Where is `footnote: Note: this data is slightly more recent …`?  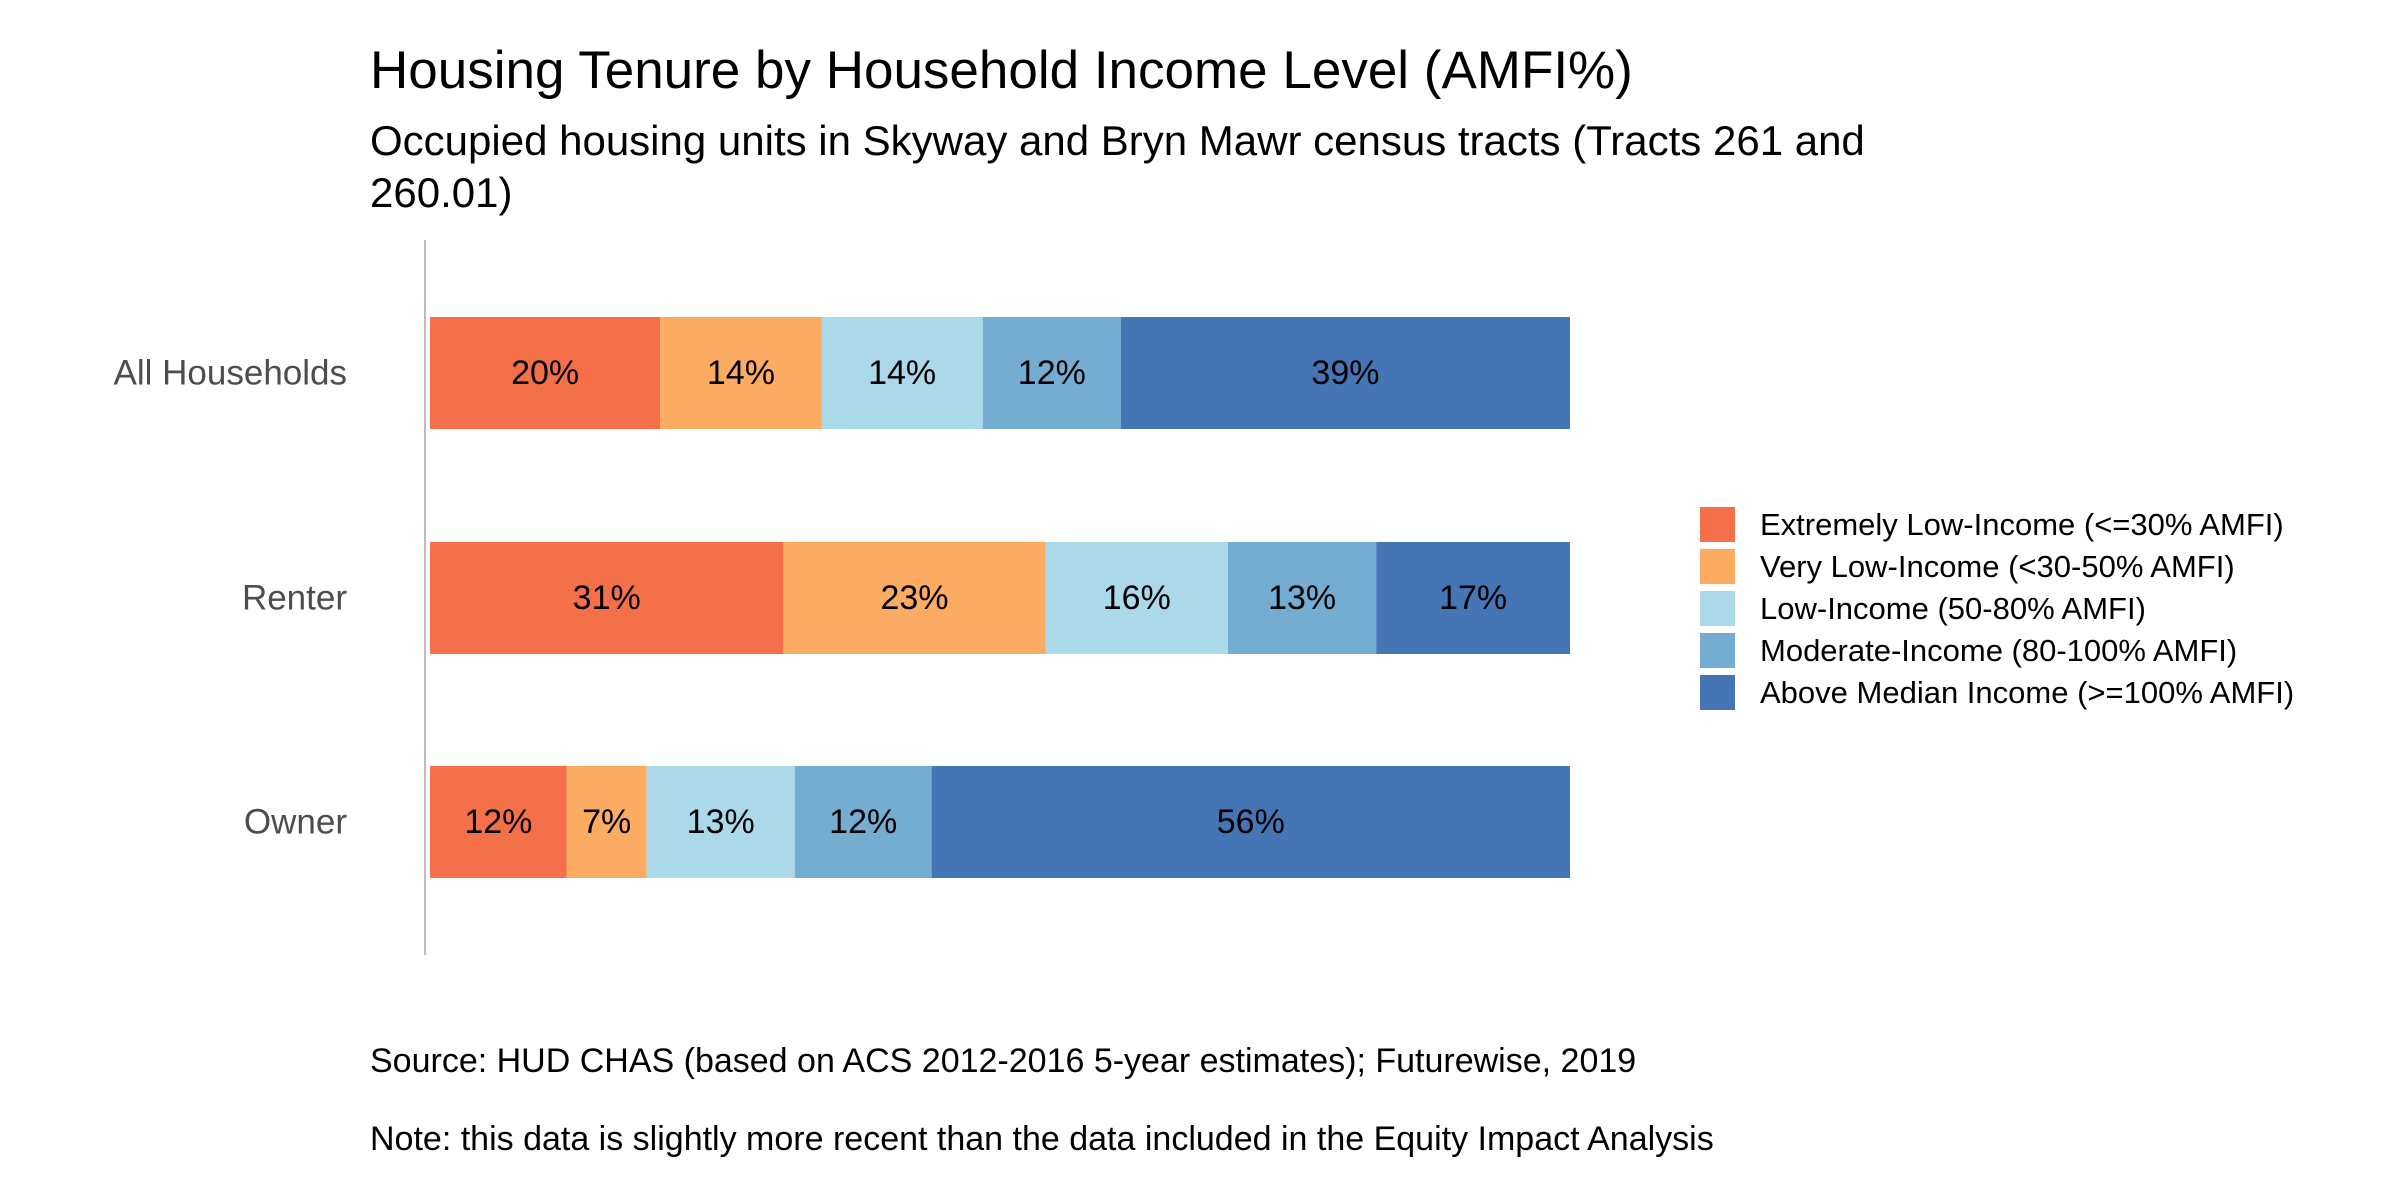 footnote: Note: this data is slightly more recent … is located at coordinates (1042, 1139).